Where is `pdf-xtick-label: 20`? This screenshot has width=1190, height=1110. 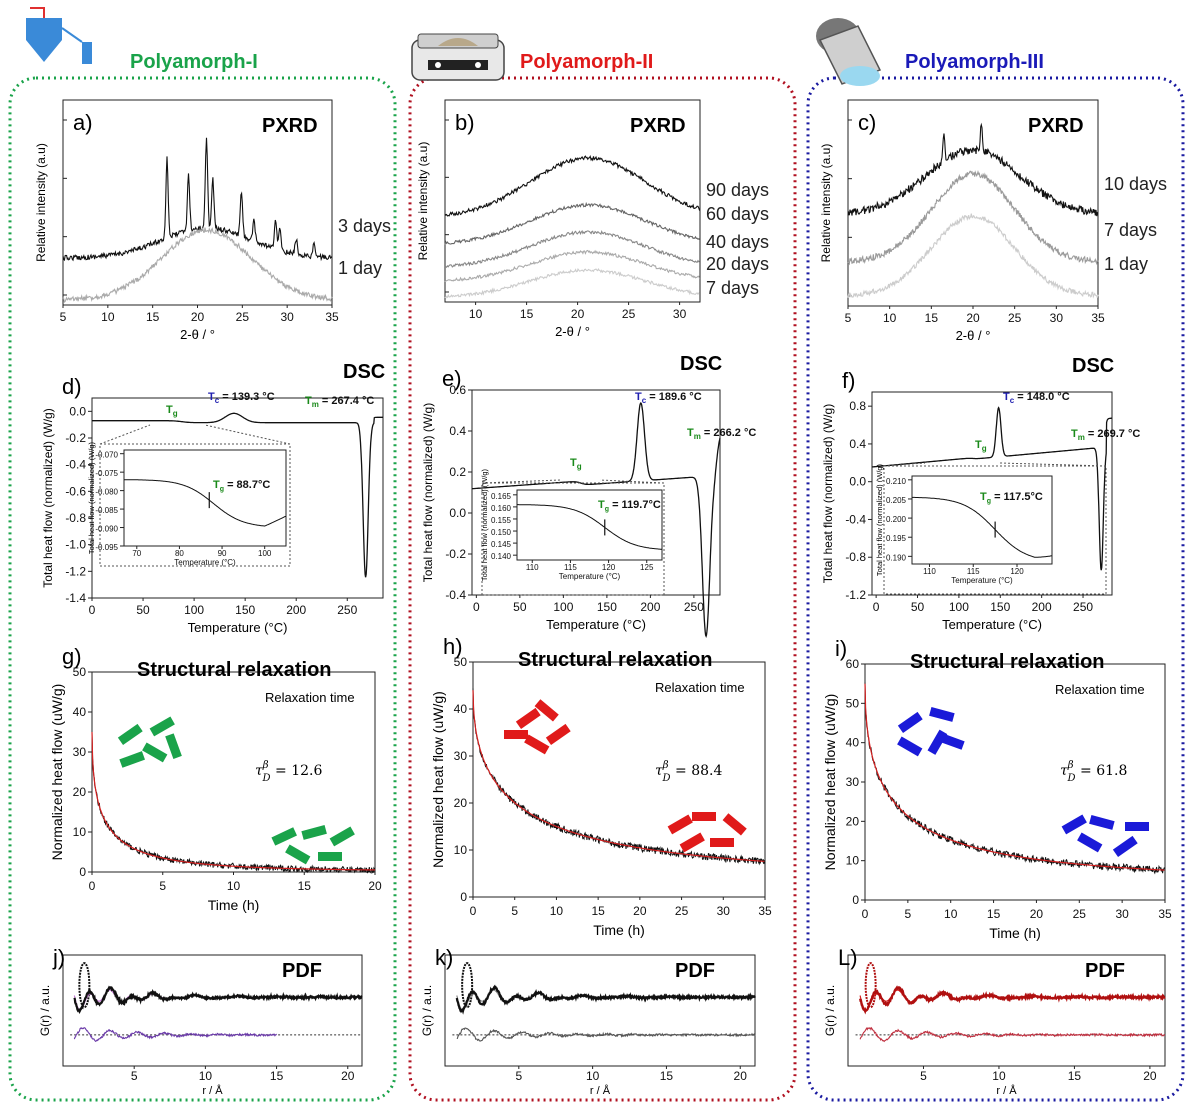
pdf-xtick-label: 20 is located at coordinates (1150, 1076).